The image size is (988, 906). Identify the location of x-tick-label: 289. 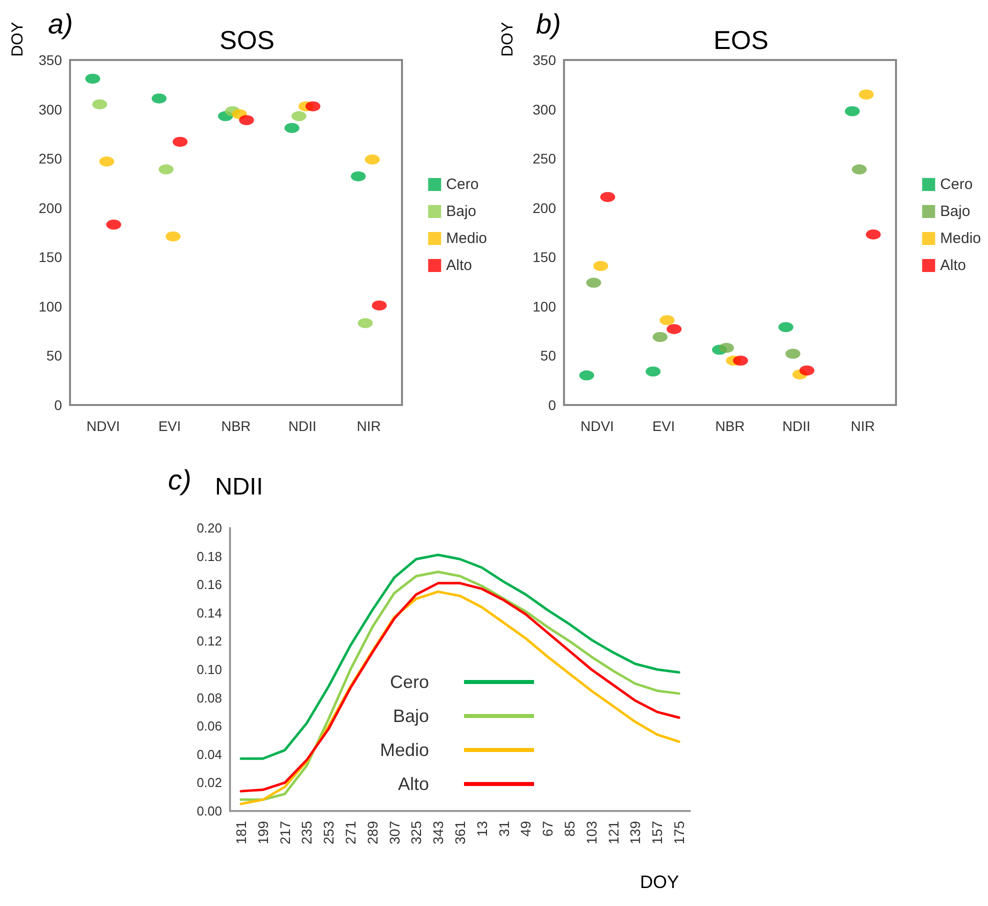
(372, 832).